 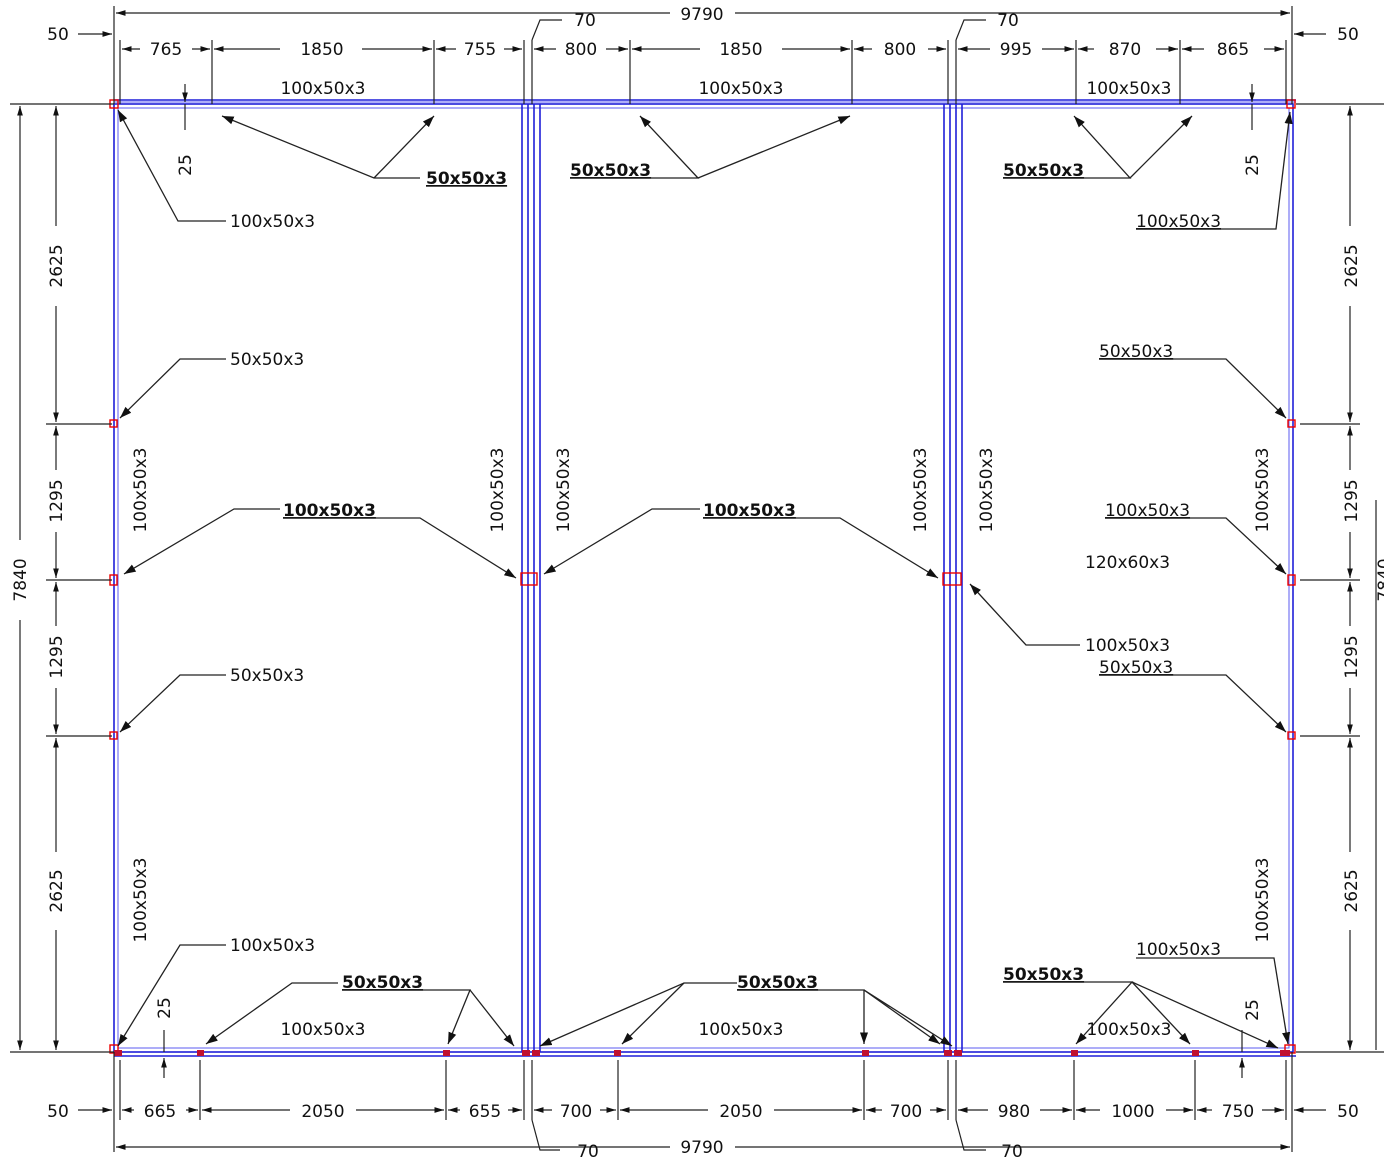 What do you see at coordinates (166, 50) in the screenshot?
I see `dim-top-seg-1: 765` at bounding box center [166, 50].